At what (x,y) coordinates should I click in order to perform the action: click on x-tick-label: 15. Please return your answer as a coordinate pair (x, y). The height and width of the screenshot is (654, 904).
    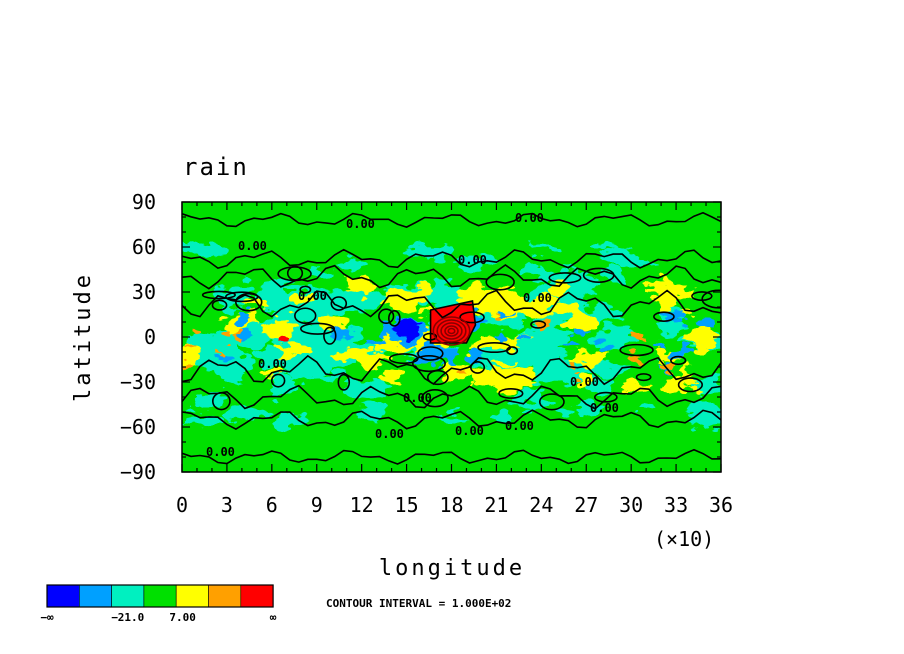
    Looking at the image, I should click on (407, 505).